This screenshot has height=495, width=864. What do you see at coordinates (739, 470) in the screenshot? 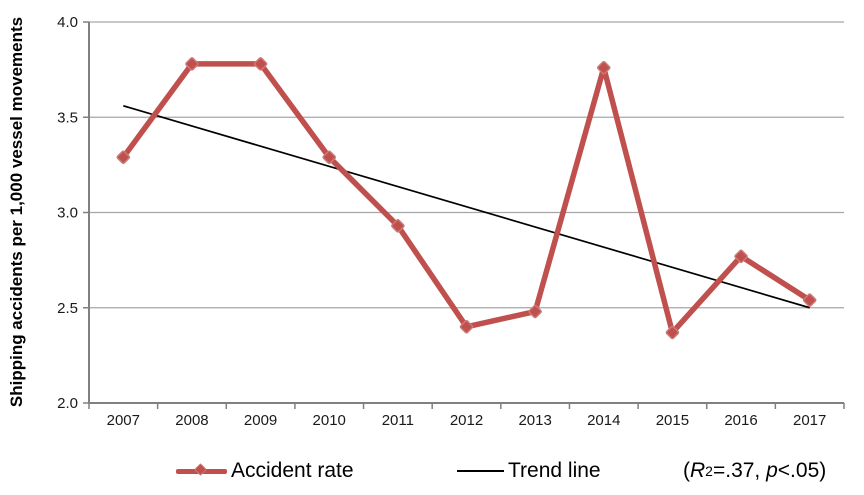
I see `annotation-r-value: =.37,` at bounding box center [739, 470].